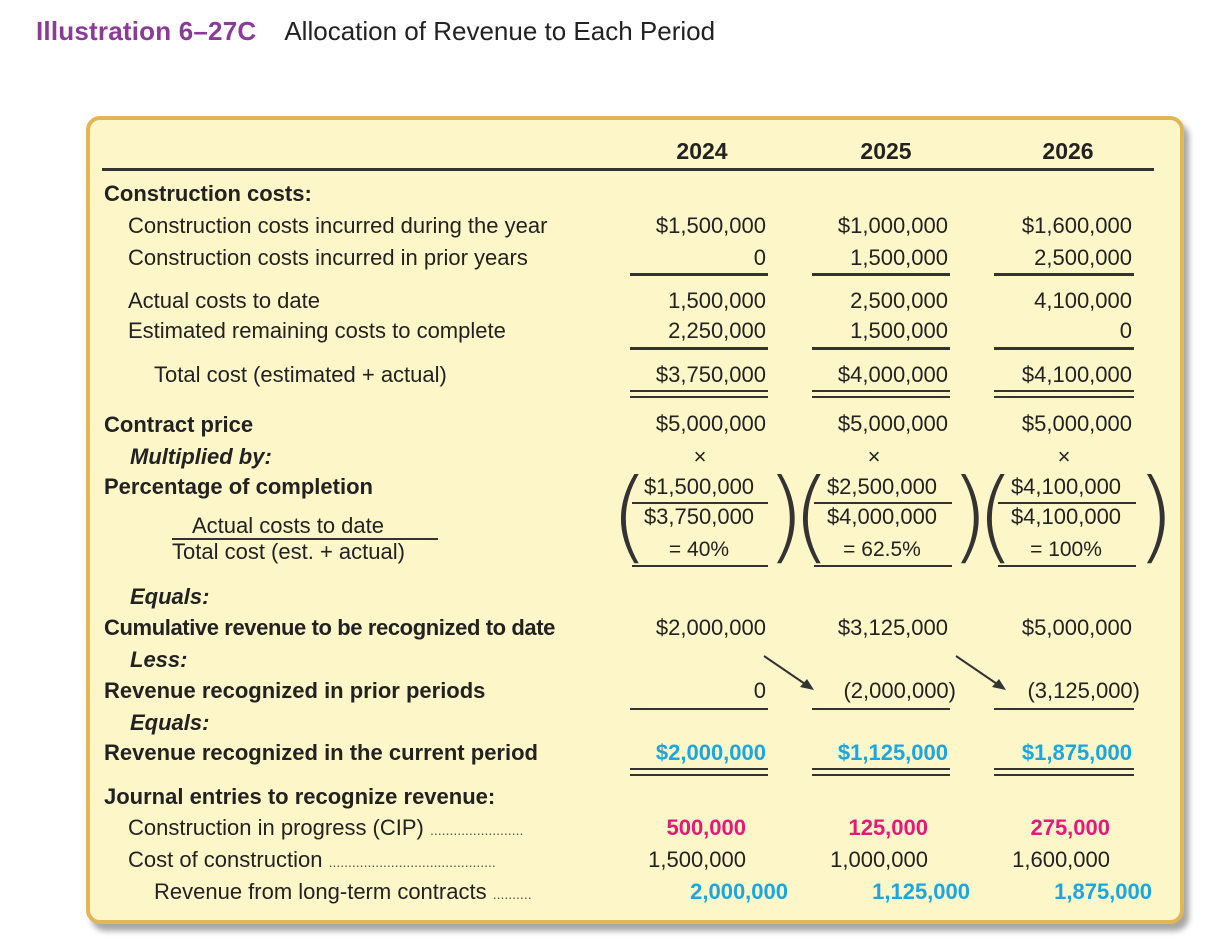 The height and width of the screenshot is (947, 1208). What do you see at coordinates (881, 274) in the screenshot?
I see `rule-sum-2025` at bounding box center [881, 274].